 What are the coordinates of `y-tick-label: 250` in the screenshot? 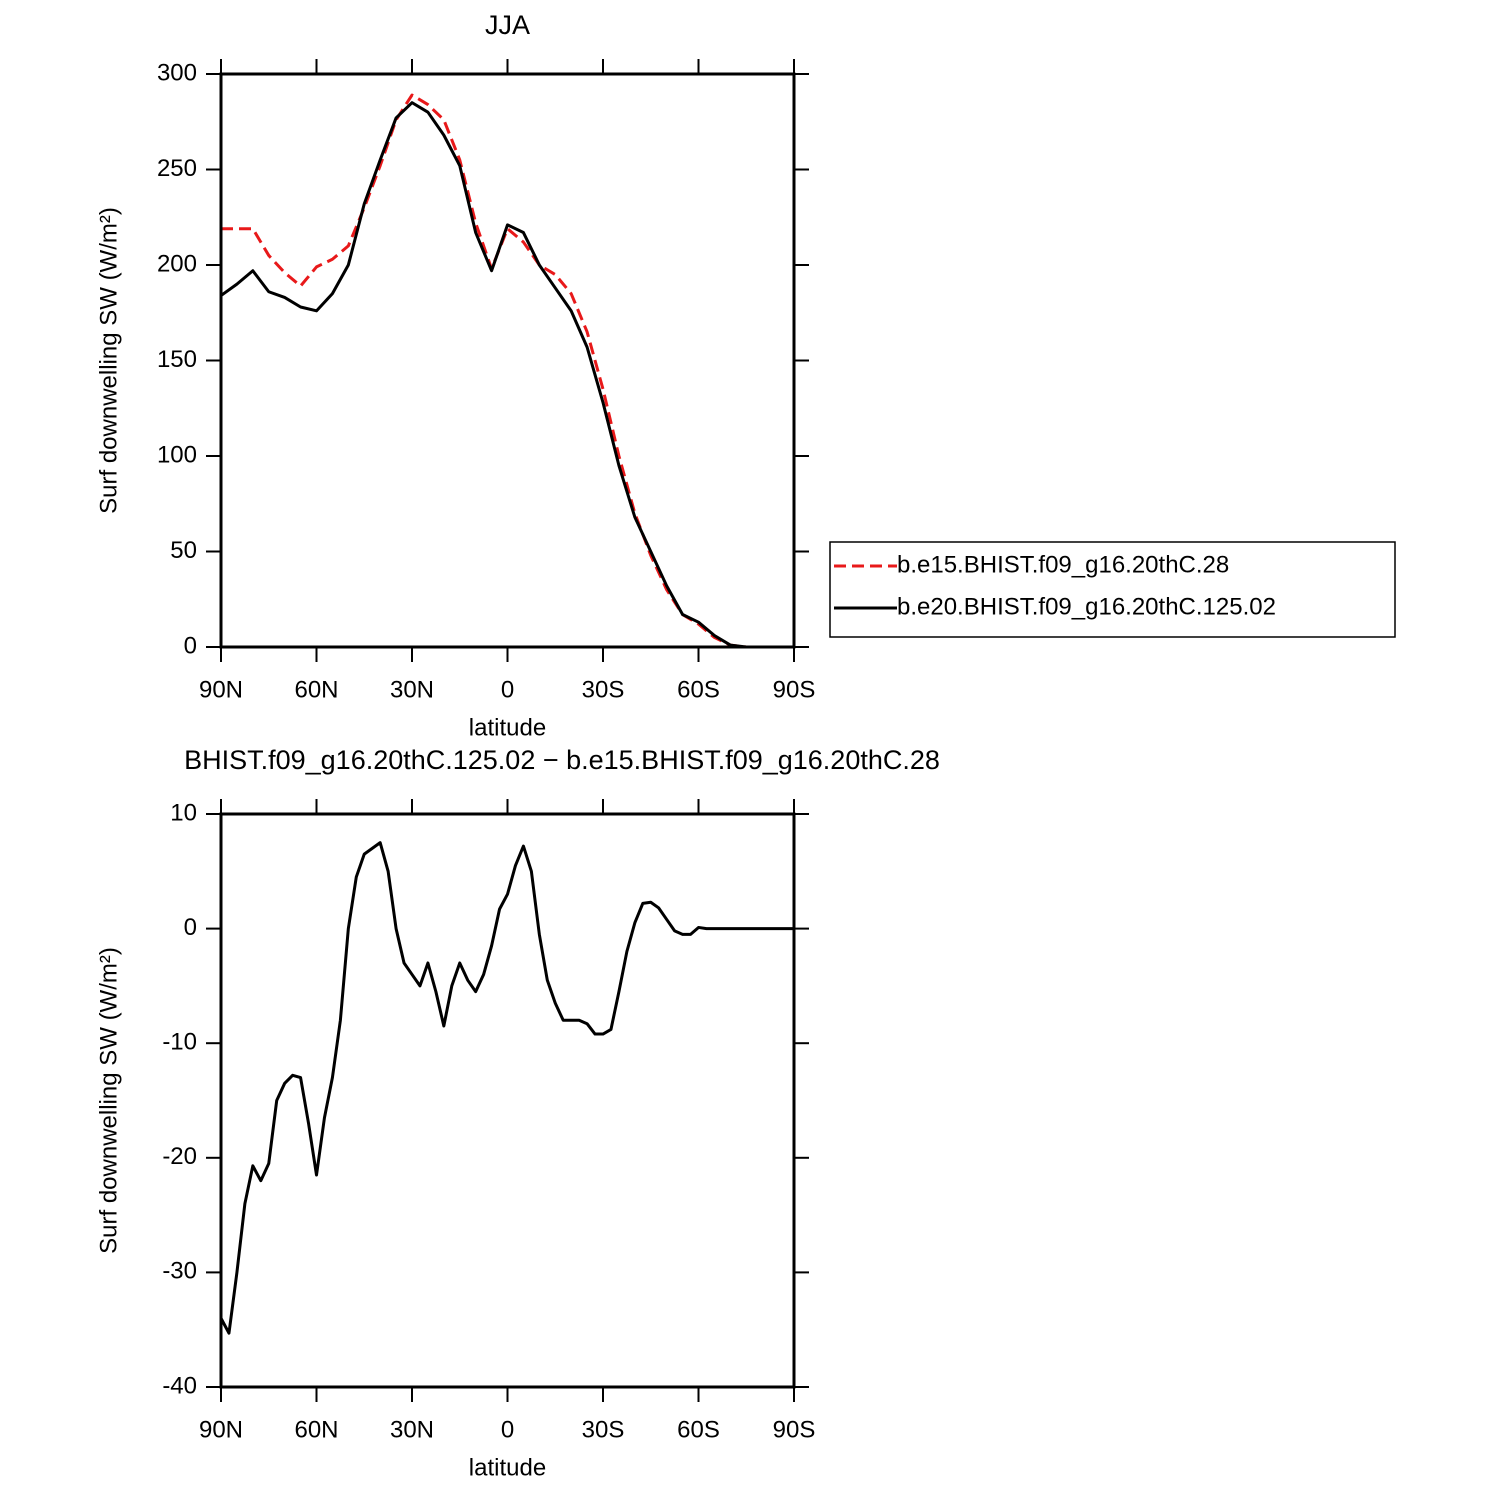 It's located at (177, 168).